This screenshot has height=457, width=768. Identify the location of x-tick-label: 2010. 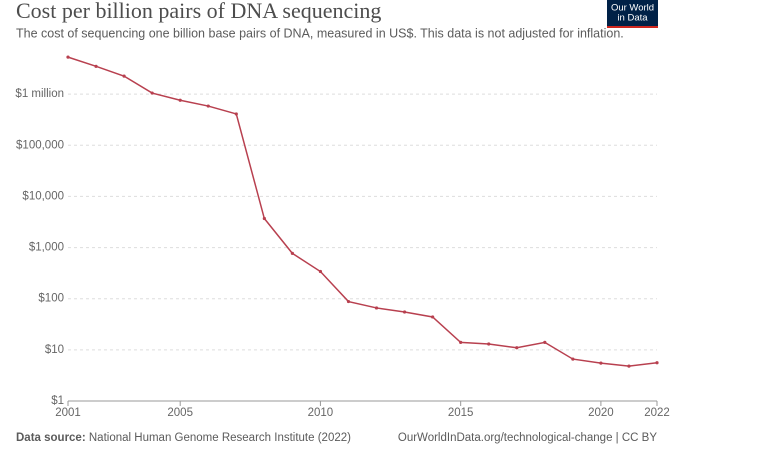
(321, 413).